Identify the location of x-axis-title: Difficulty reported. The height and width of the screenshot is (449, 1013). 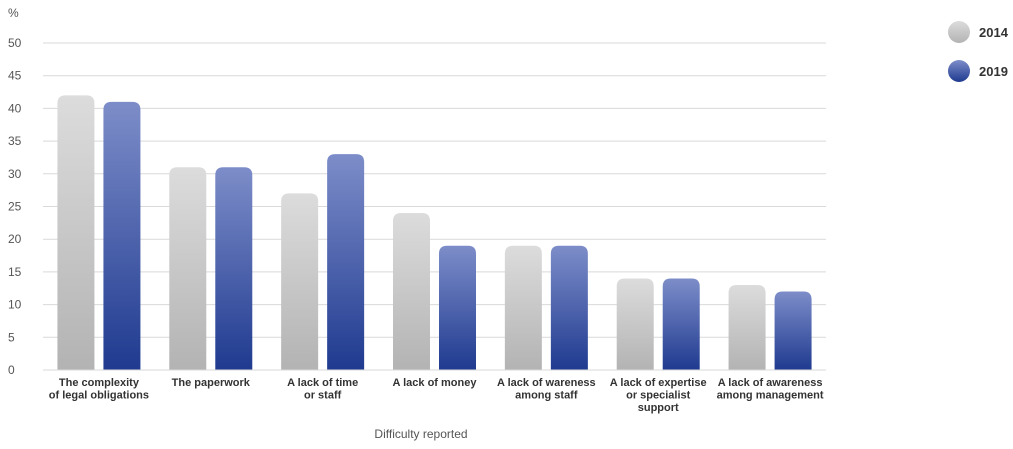
(420, 434).